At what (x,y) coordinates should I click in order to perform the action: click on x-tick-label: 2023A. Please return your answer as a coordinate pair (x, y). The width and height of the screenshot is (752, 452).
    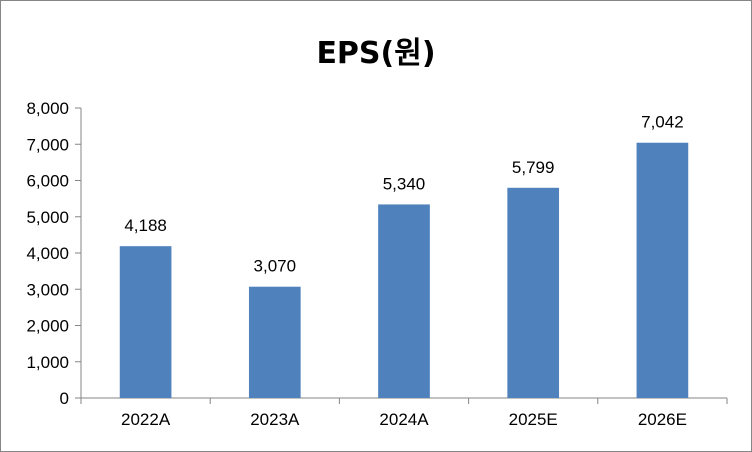
    Looking at the image, I should click on (275, 419).